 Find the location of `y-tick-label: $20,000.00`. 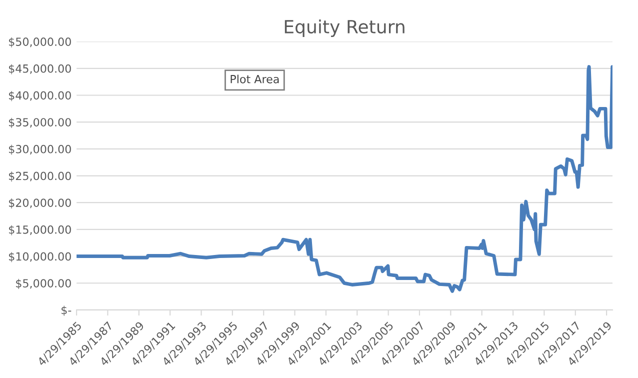

y-tick-label: $20,000.00 is located at coordinates (40, 203).